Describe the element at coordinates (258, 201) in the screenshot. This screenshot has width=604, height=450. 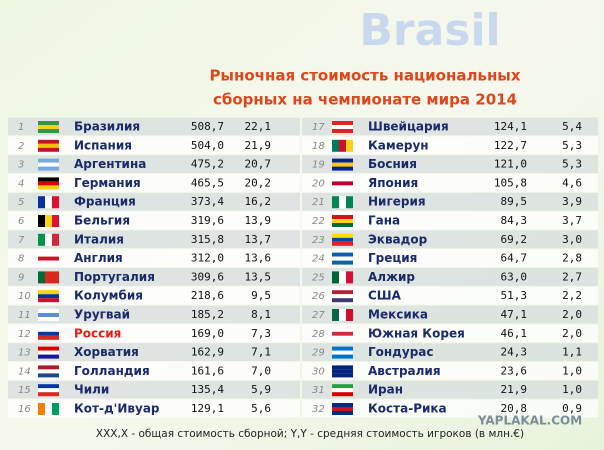
I see `average-value: 16,2` at that location.